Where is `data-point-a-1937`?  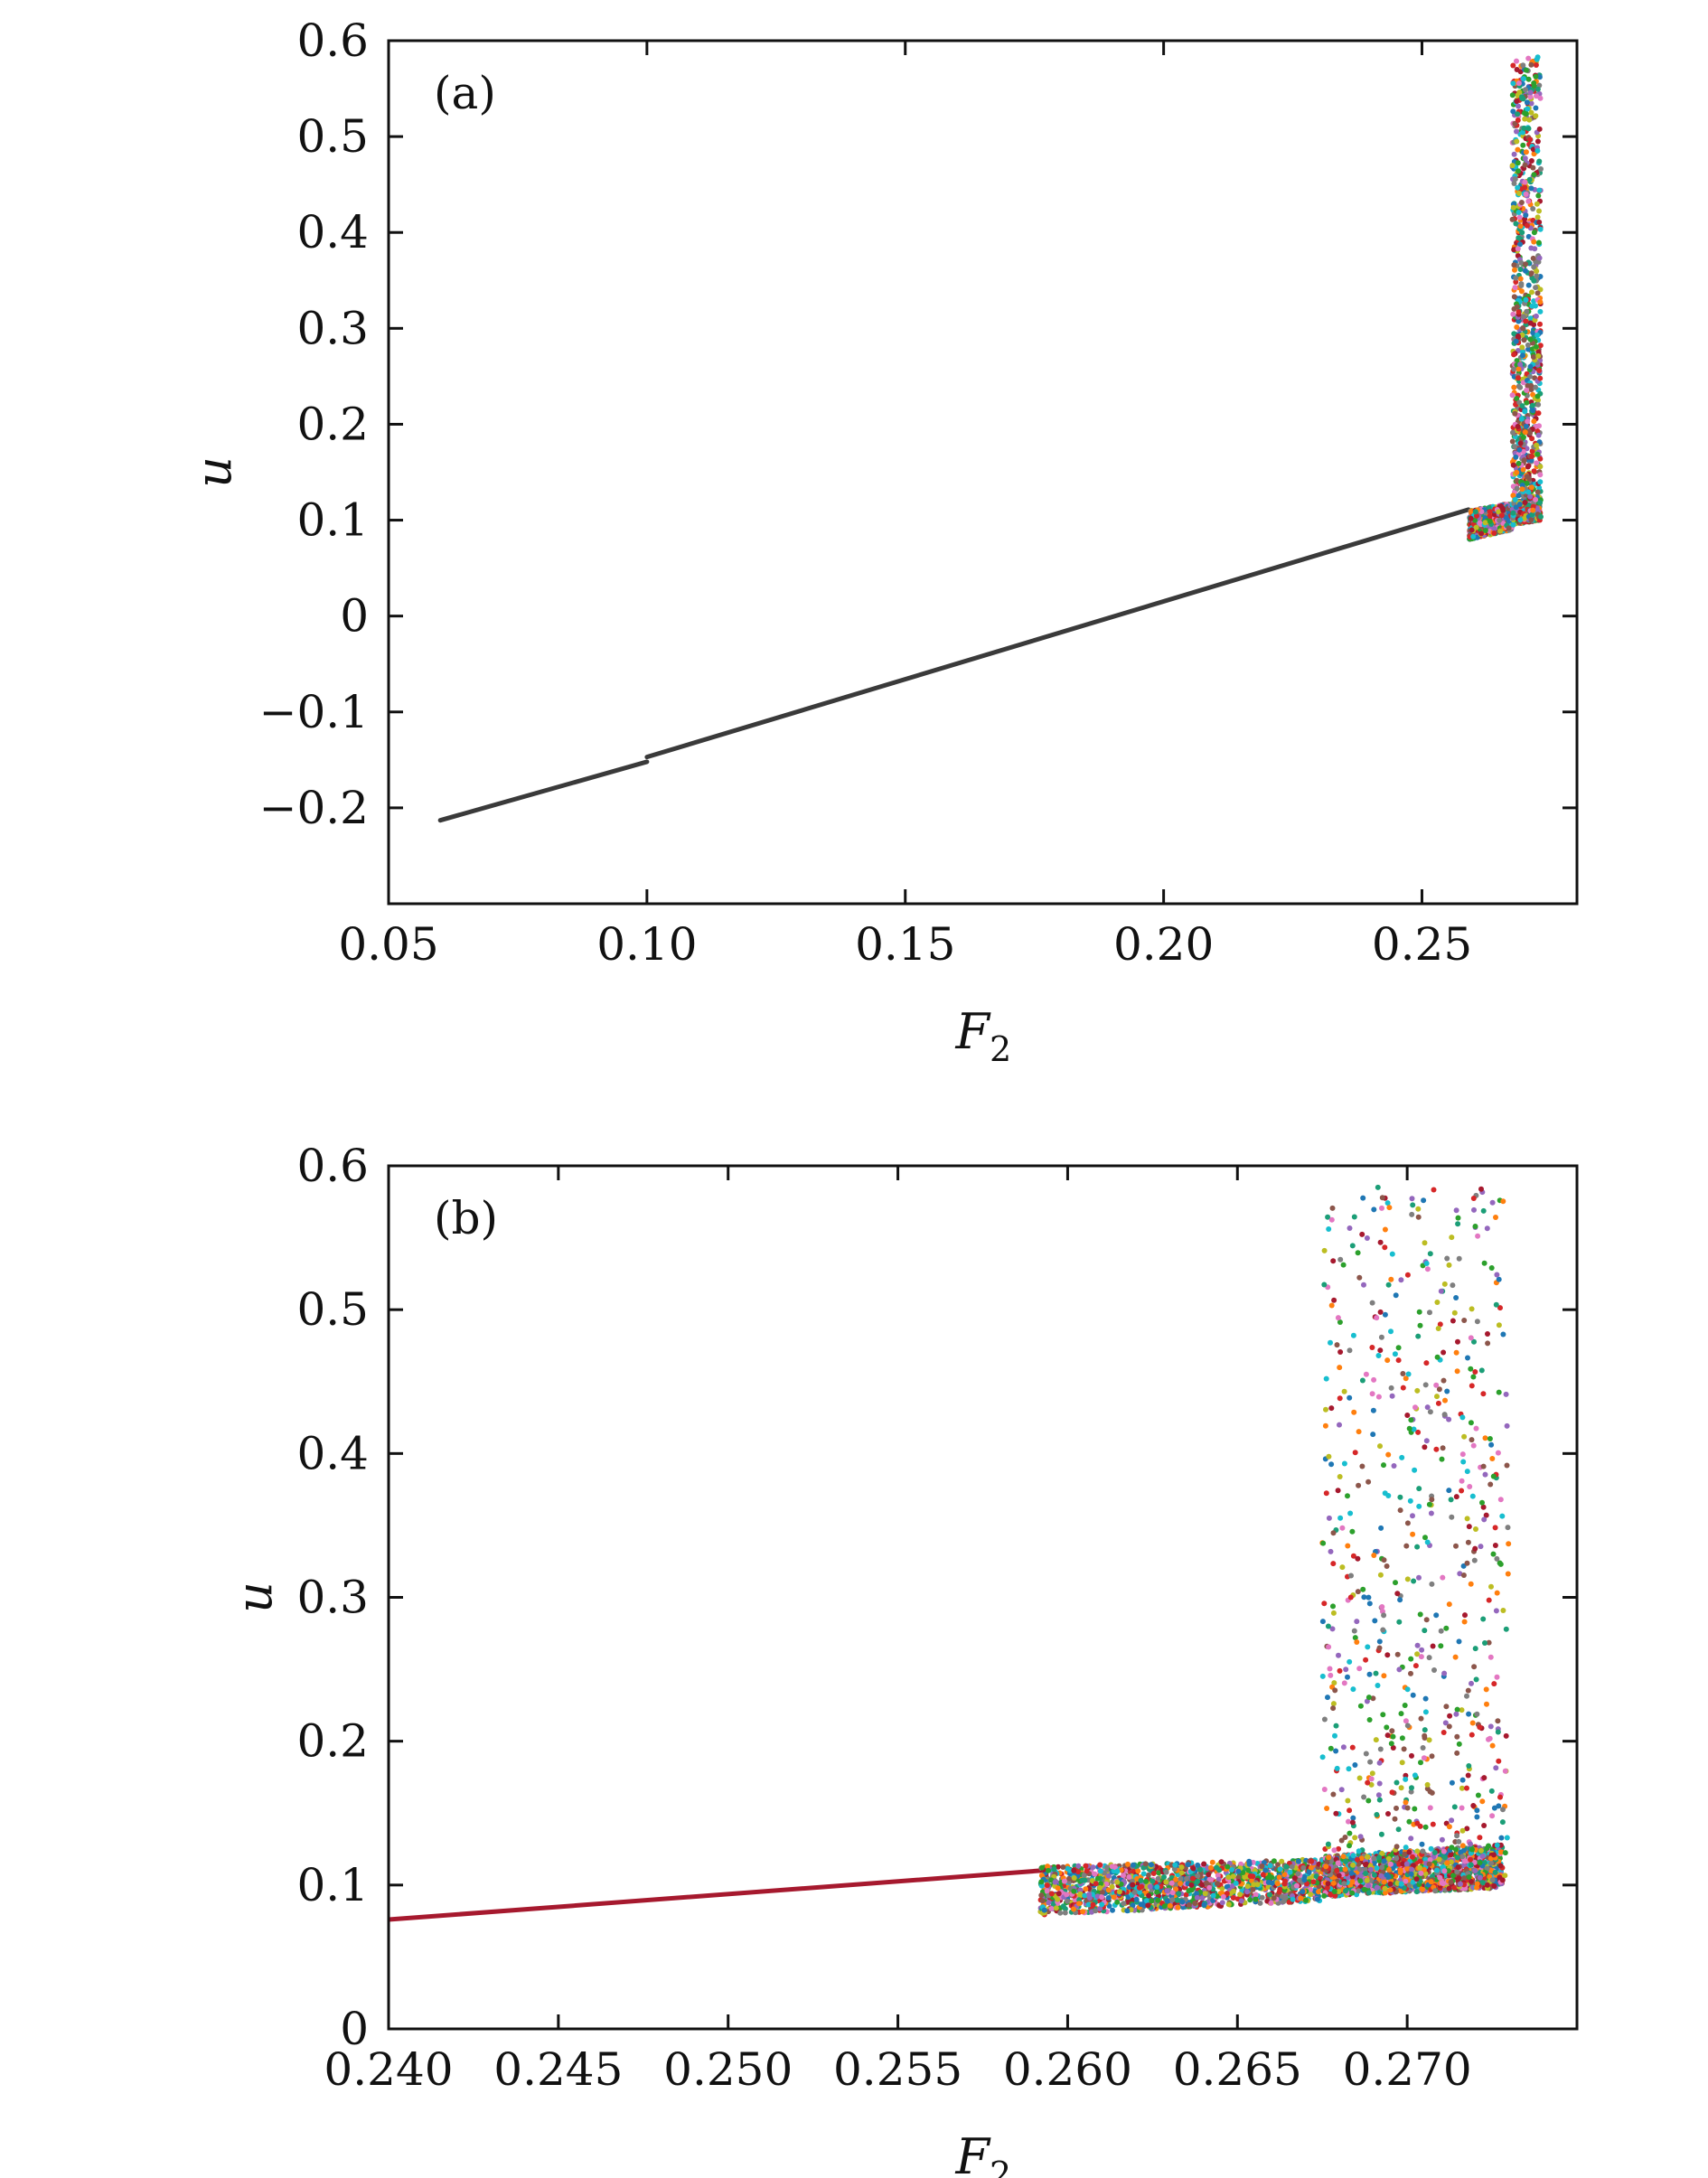 data-point-a-1937 is located at coordinates (1531, 103).